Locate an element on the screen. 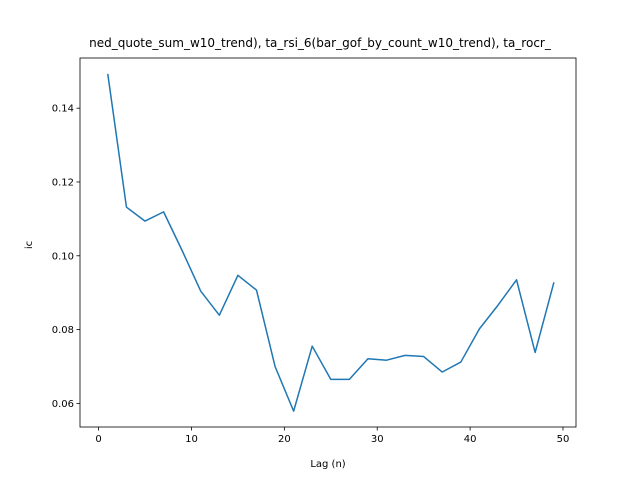  x-tick-label: 40 is located at coordinates (470, 439).